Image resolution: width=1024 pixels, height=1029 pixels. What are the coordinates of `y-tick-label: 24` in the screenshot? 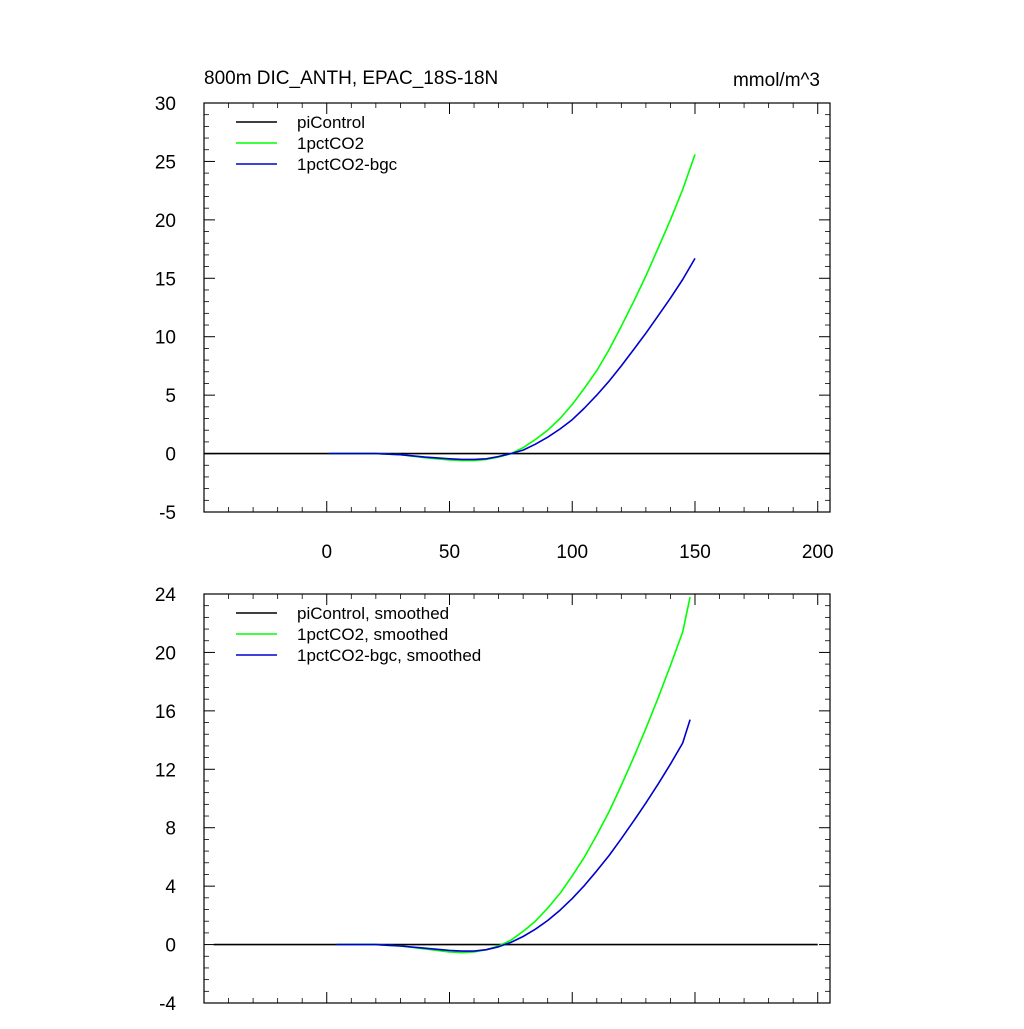 It's located at (166, 595).